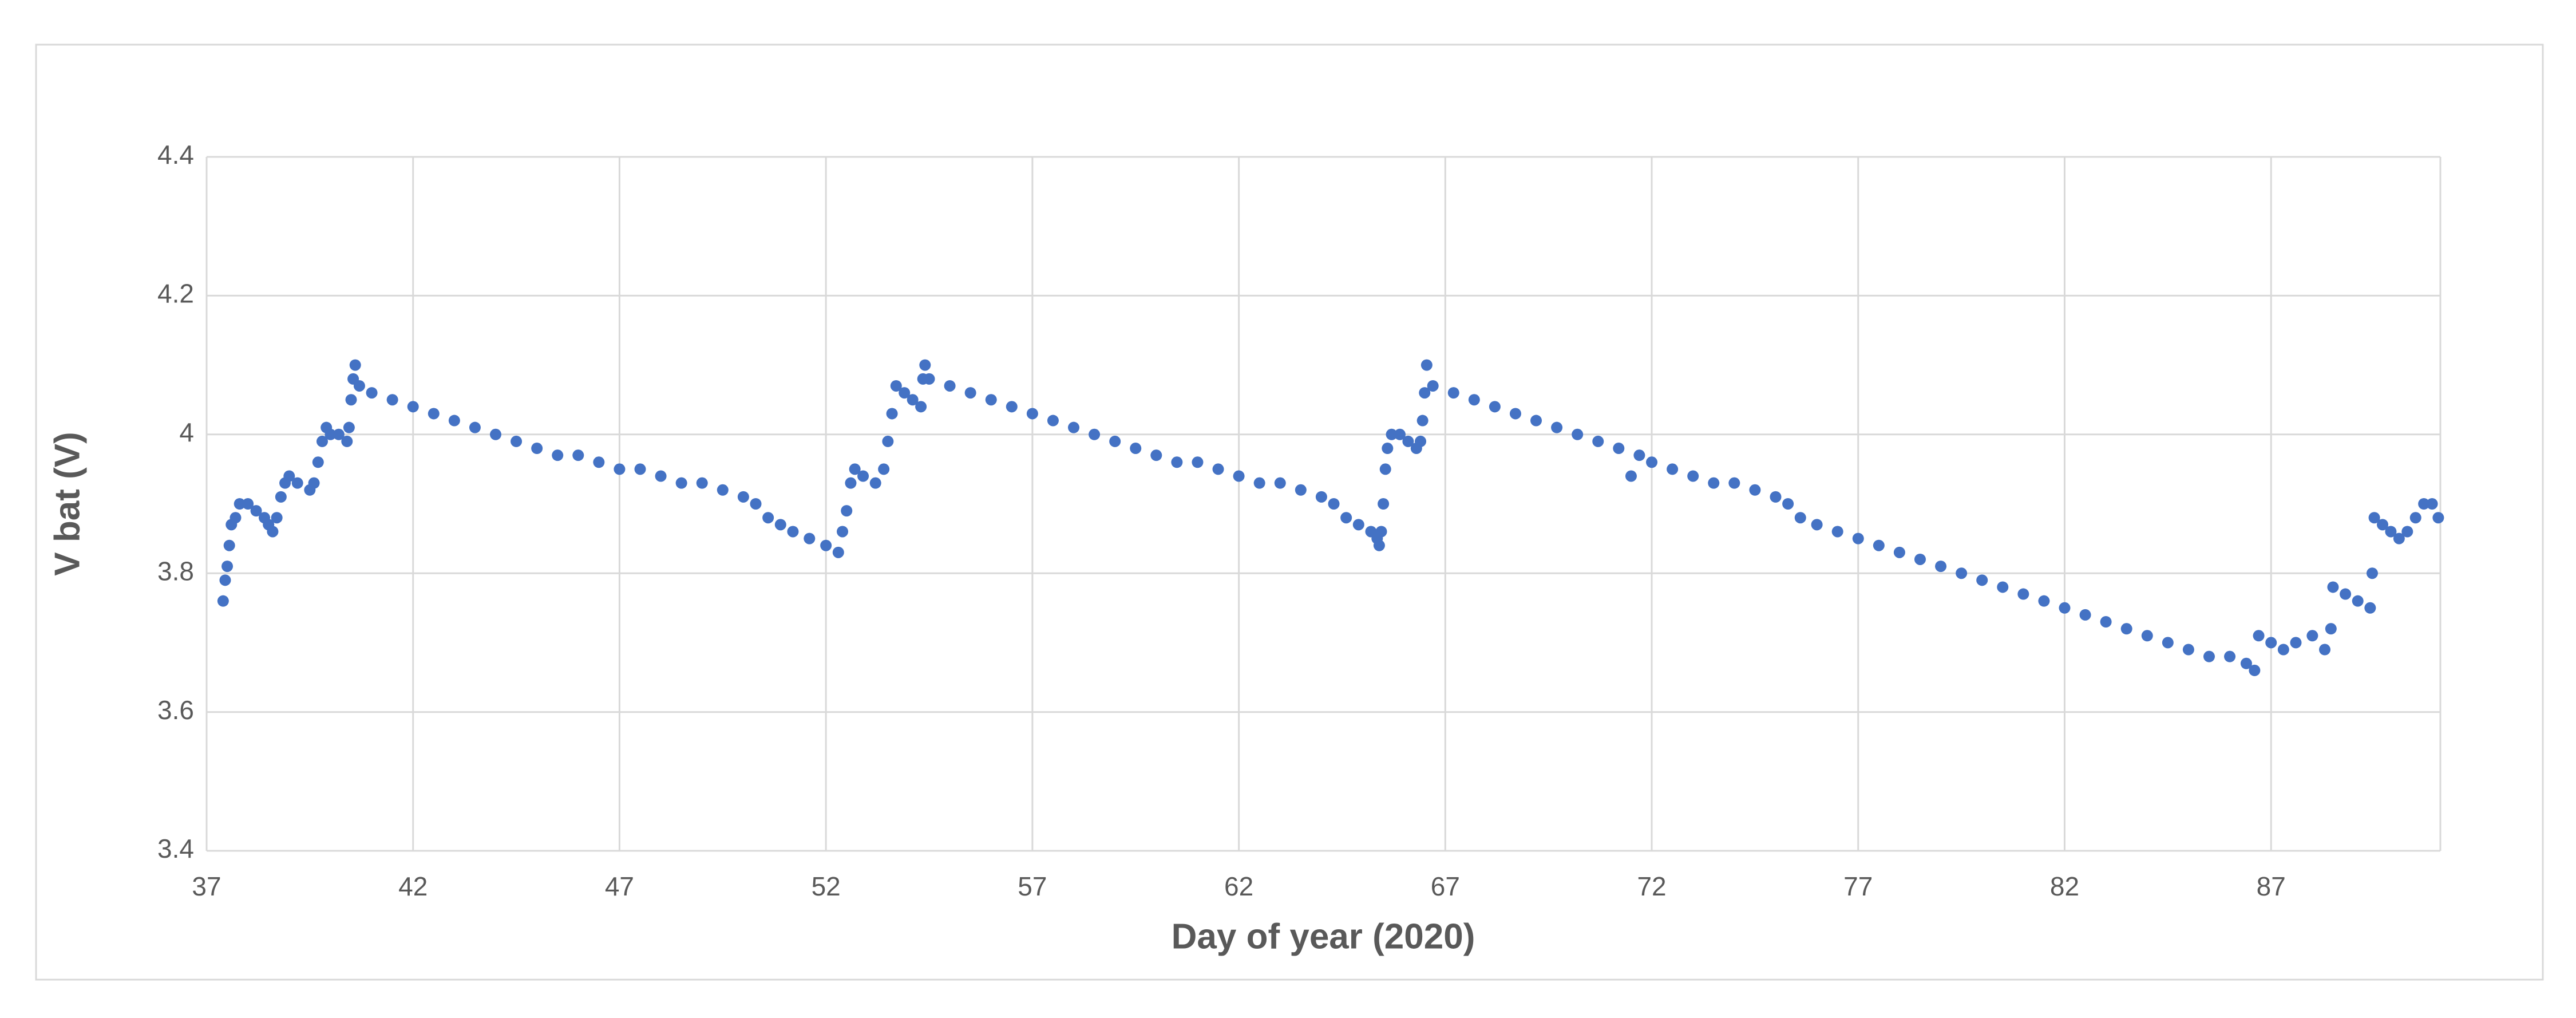 The width and height of the screenshot is (2576, 1018). What do you see at coordinates (175, 849) in the screenshot?
I see `y-tick-label: 3.4` at bounding box center [175, 849].